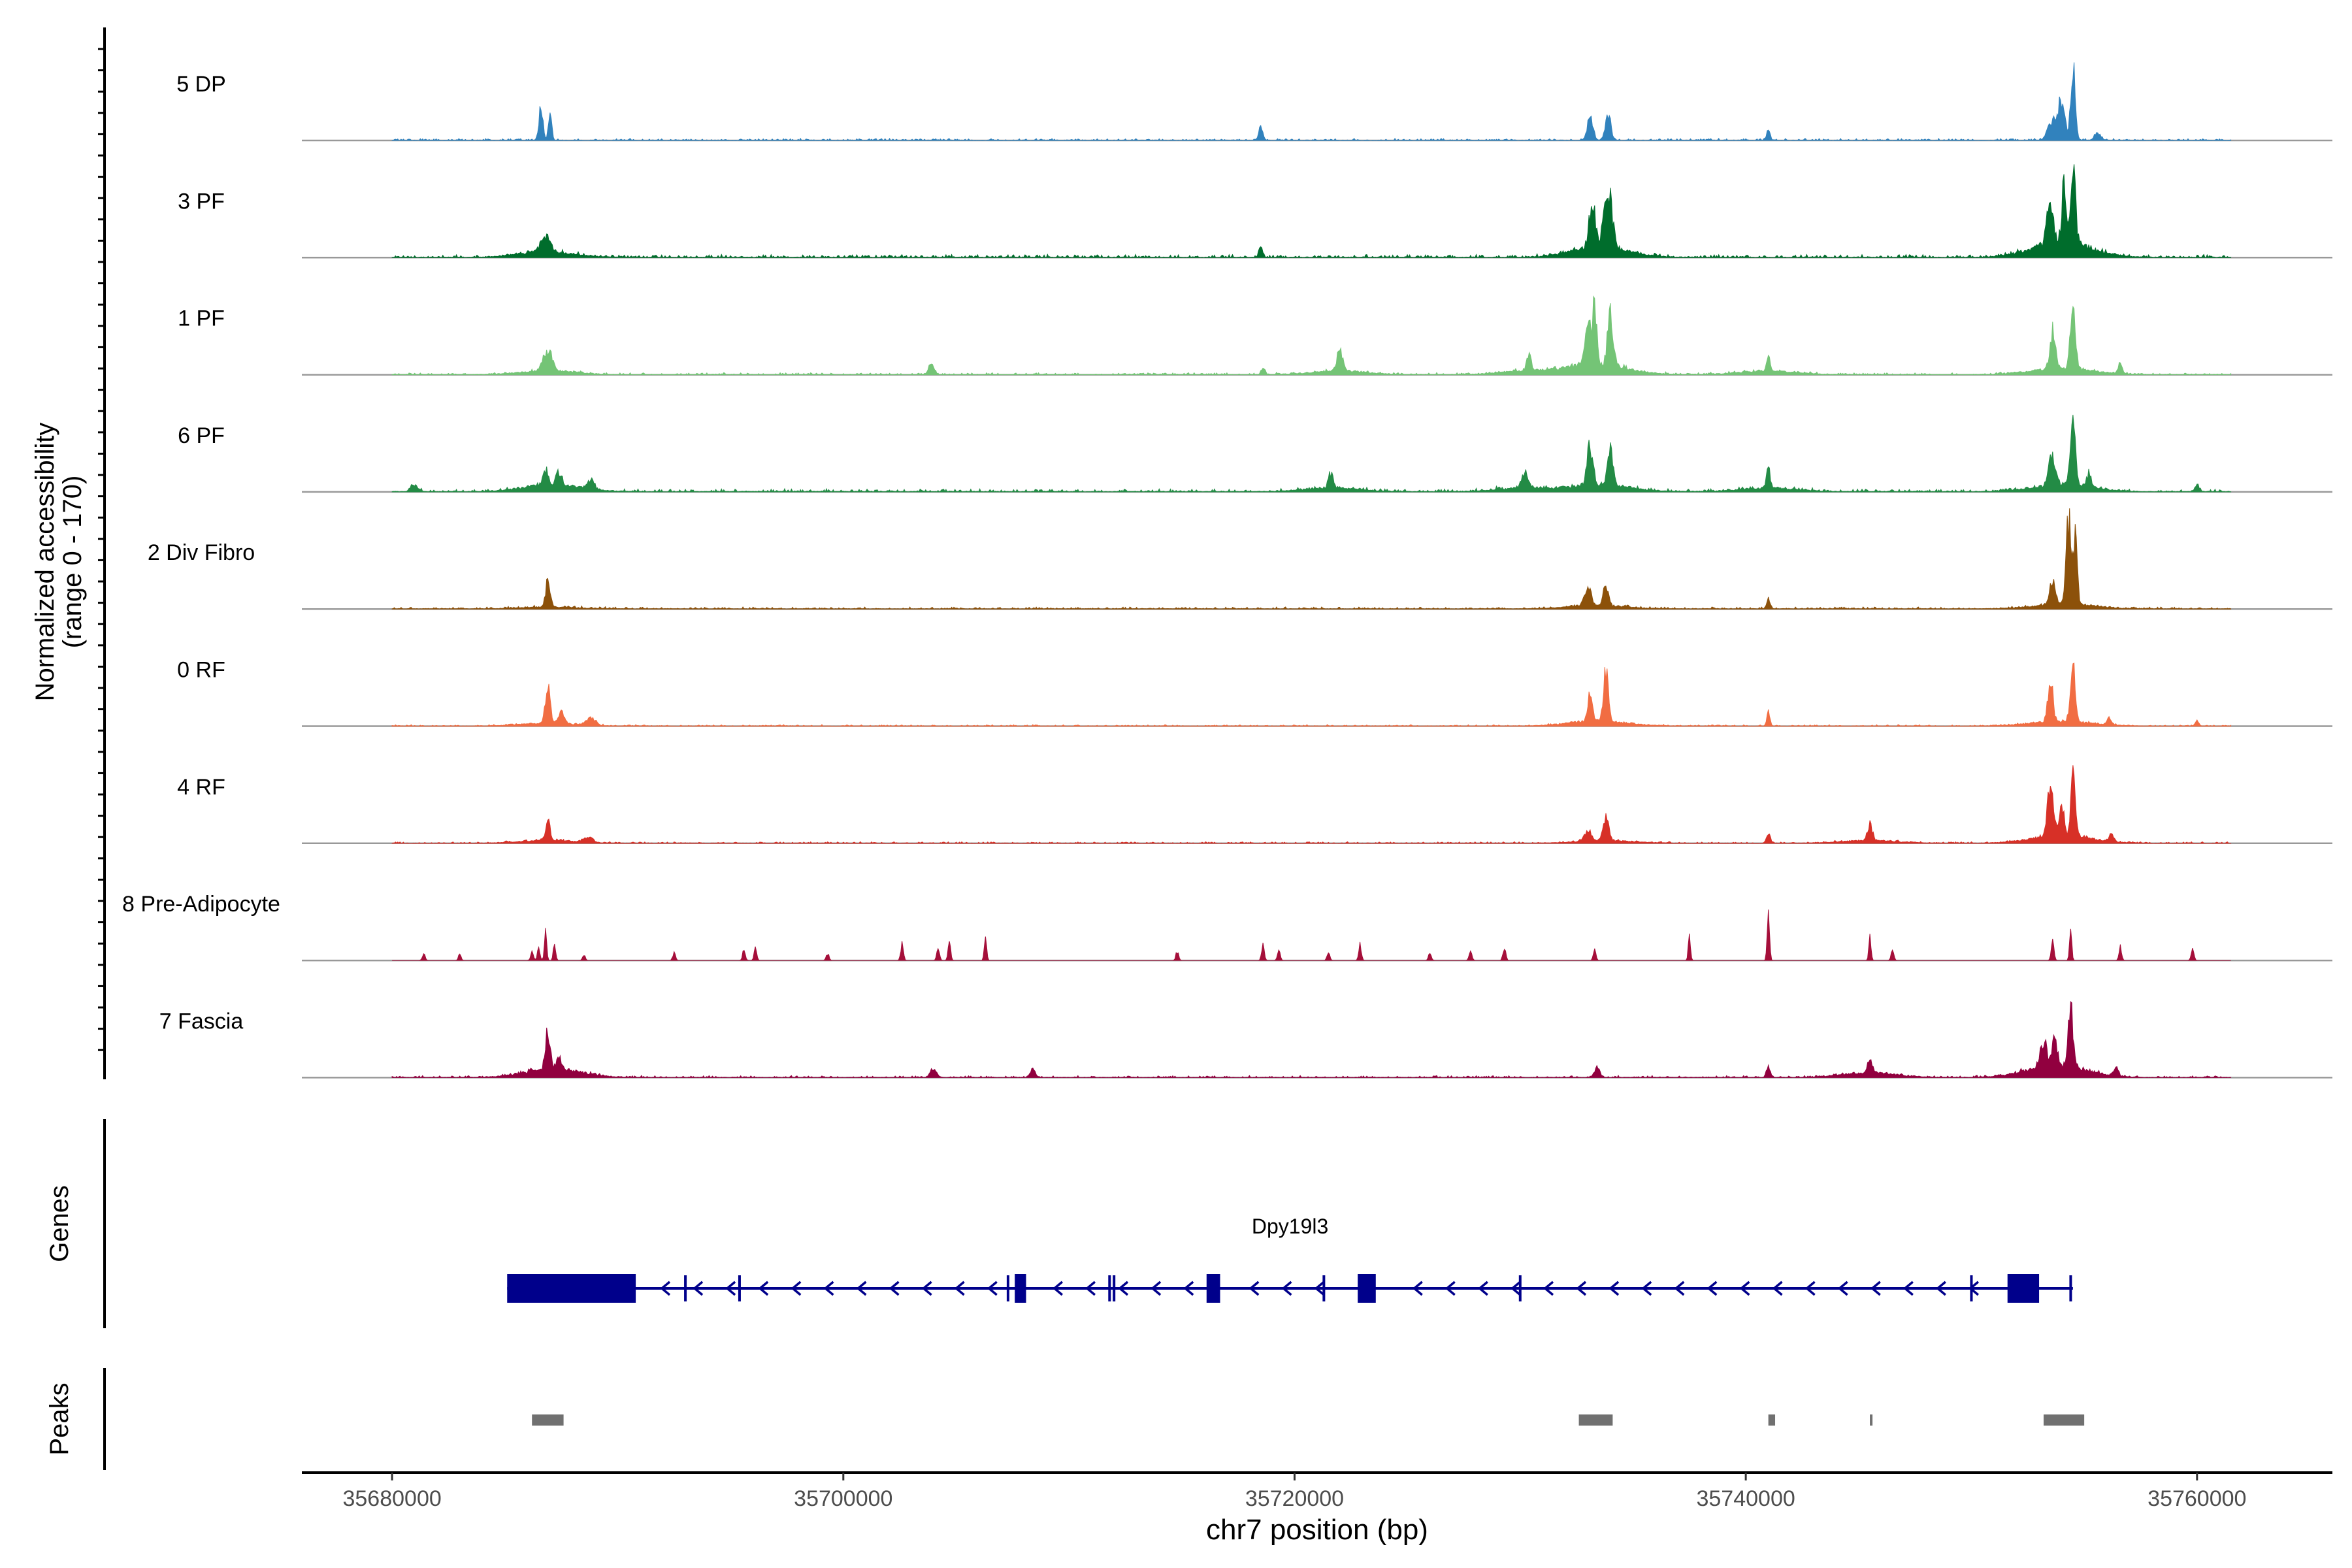  Describe the element at coordinates (1294, 1498) in the screenshot. I see `x-tick-label: 35720000` at that location.